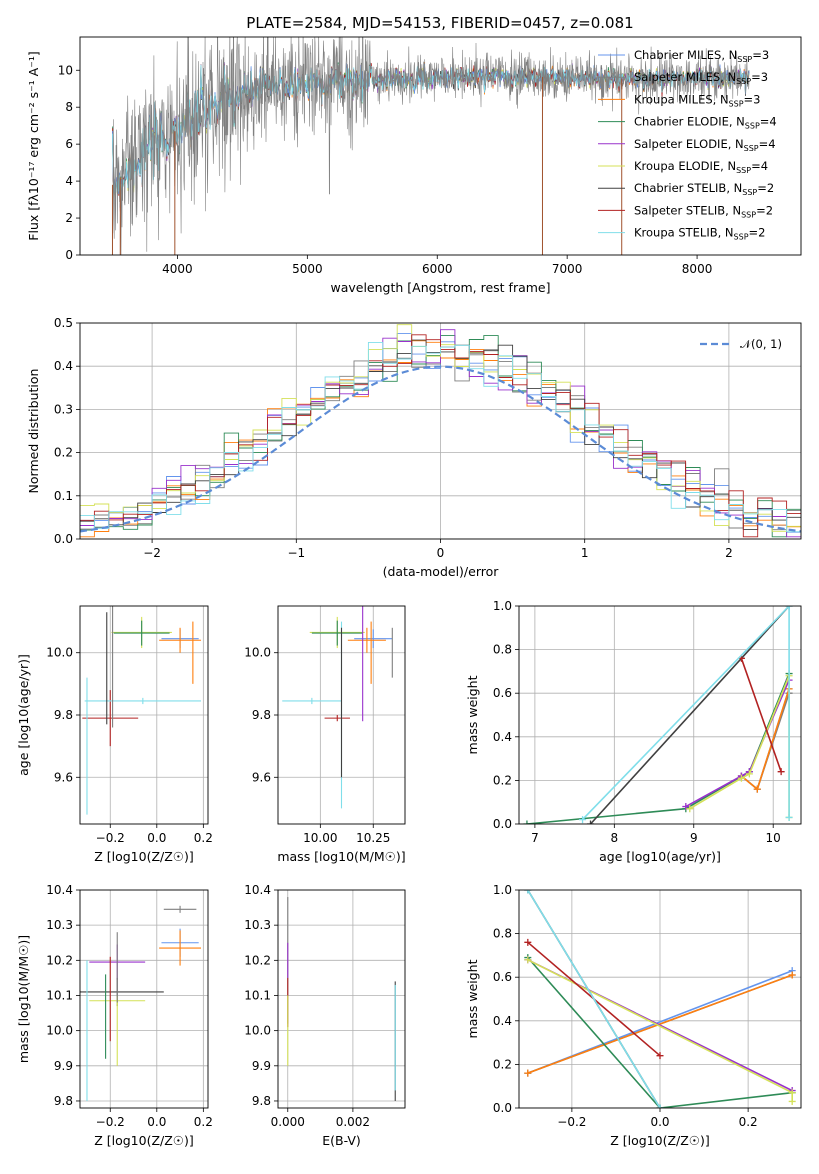 Image resolution: width=819 pixels, height=1174 pixels. I want to click on residuals-ytick-label: 0.0, so click(63, 539).